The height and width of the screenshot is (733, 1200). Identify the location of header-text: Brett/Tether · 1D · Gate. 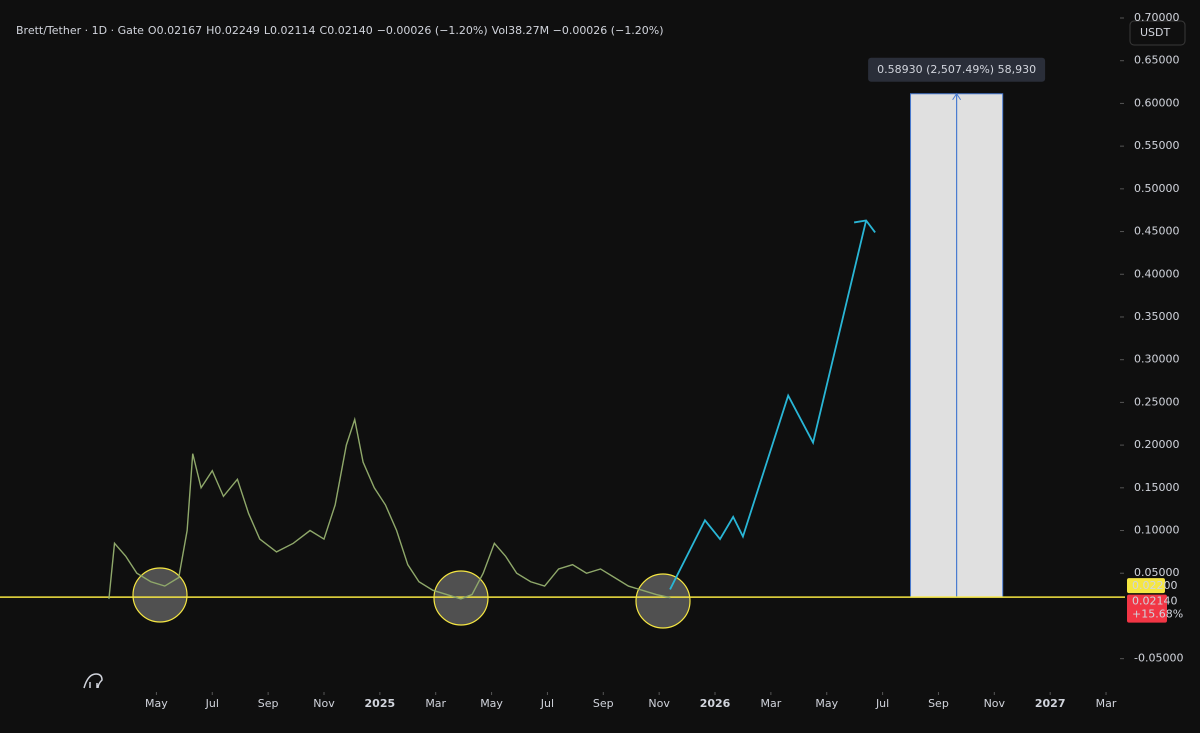
(80, 30).